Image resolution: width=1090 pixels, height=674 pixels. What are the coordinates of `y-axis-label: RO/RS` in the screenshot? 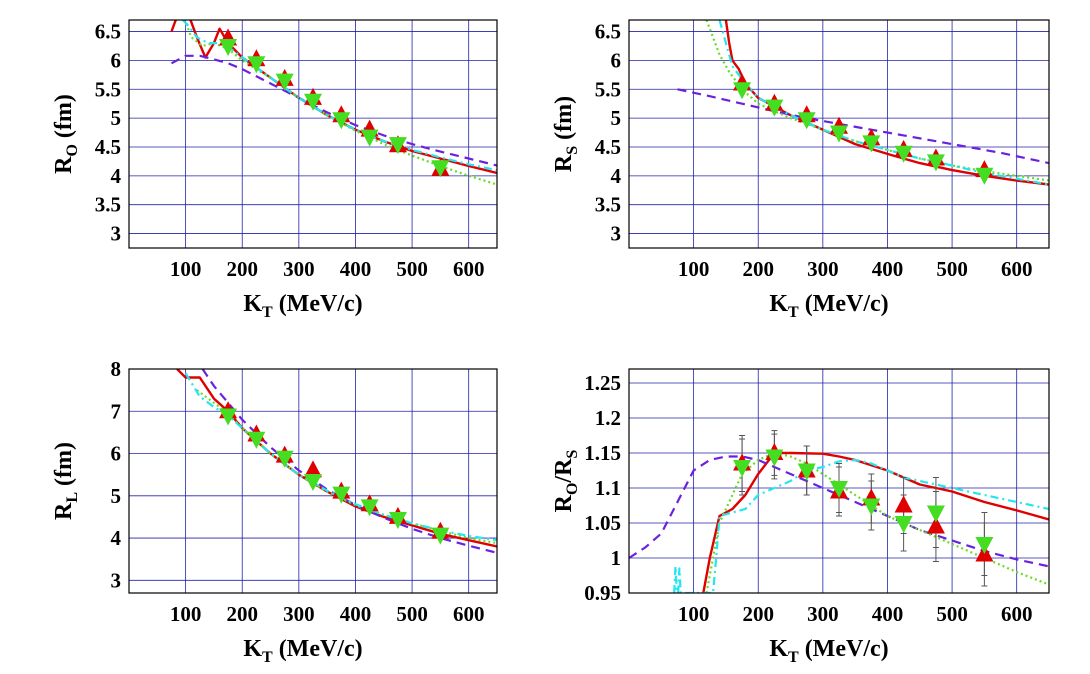 It's located at (566, 481).